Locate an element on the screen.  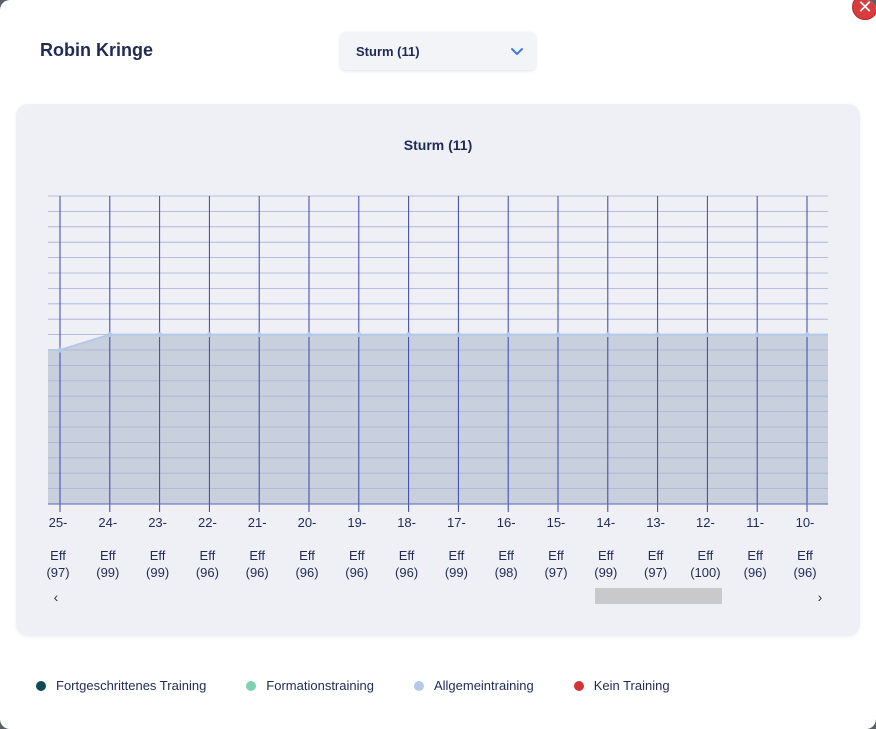
x-tick-label: 10- Eff (96) is located at coordinates (805, 547).